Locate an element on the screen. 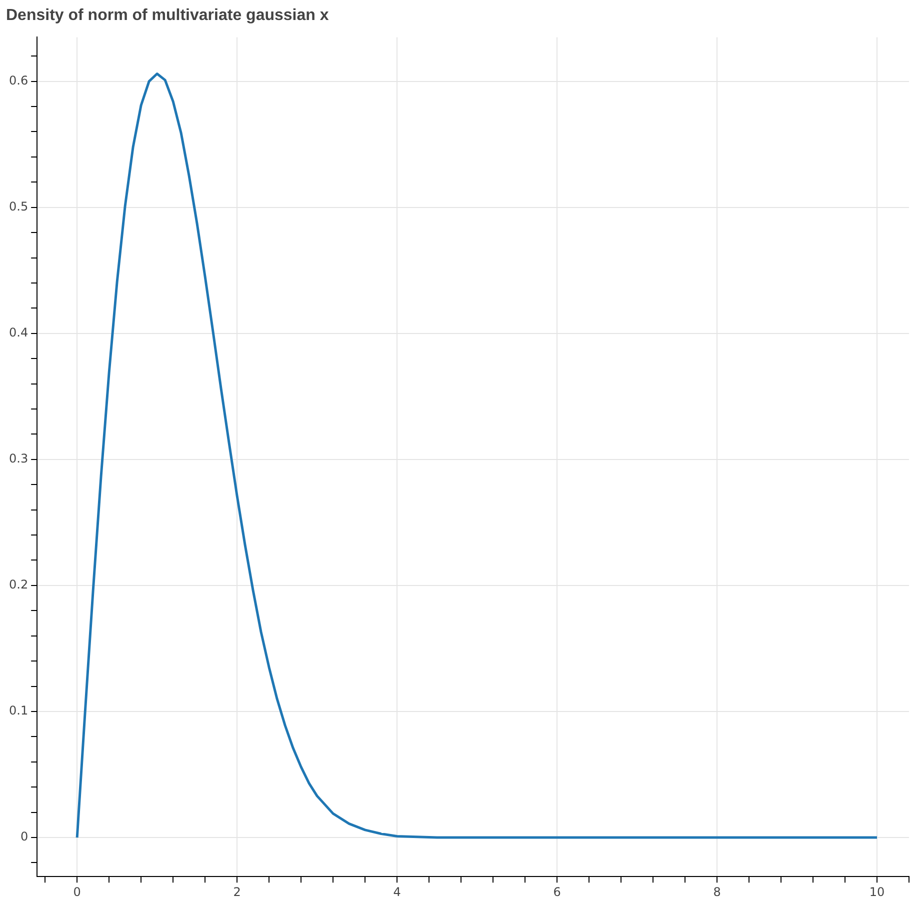  x-tick-label: 10 is located at coordinates (877, 891).